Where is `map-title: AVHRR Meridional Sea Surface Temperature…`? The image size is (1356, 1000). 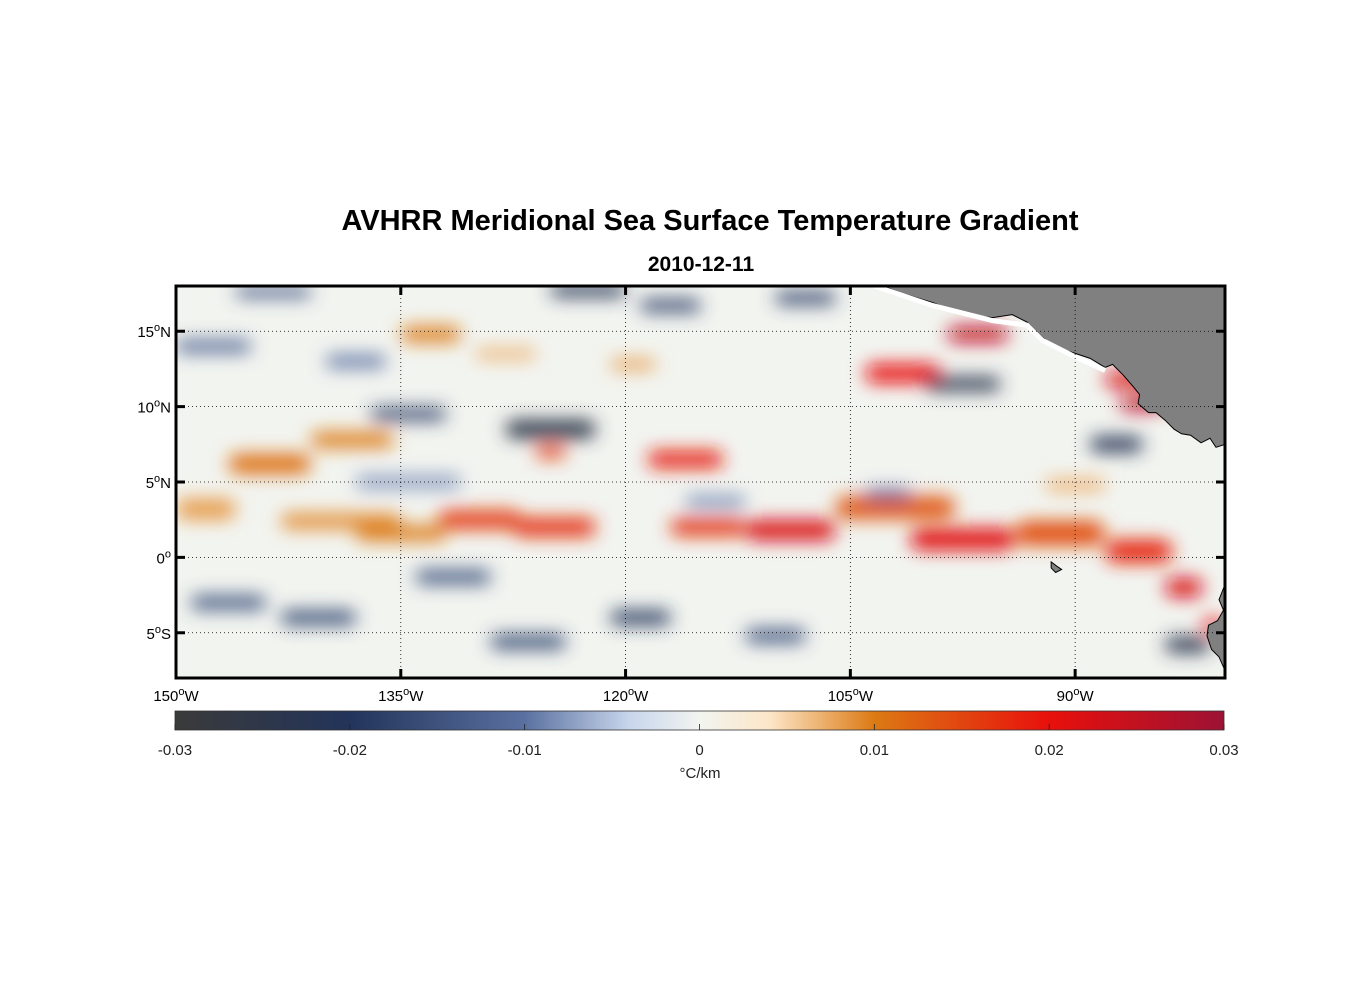 map-title: AVHRR Meridional Sea Surface Temperature… is located at coordinates (710, 221).